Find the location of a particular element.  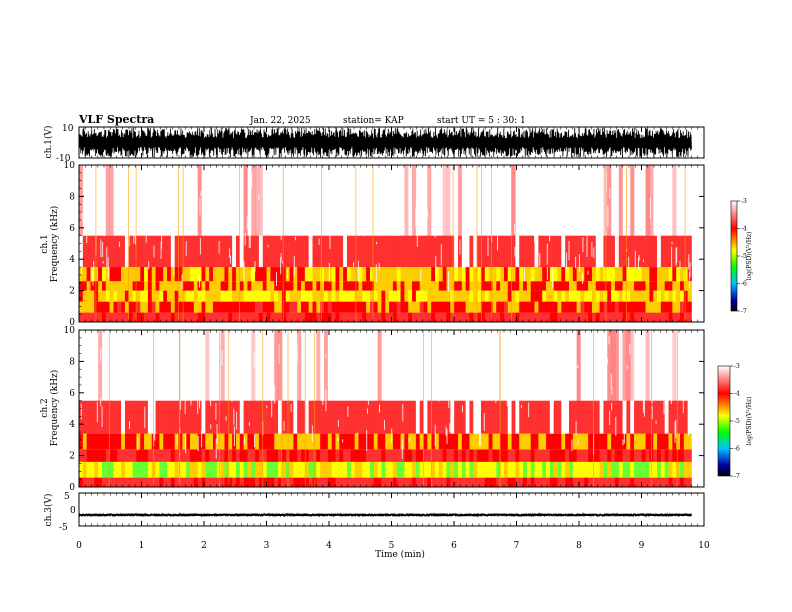

colorbar-tick-label: -7 is located at coordinates (737, 476).